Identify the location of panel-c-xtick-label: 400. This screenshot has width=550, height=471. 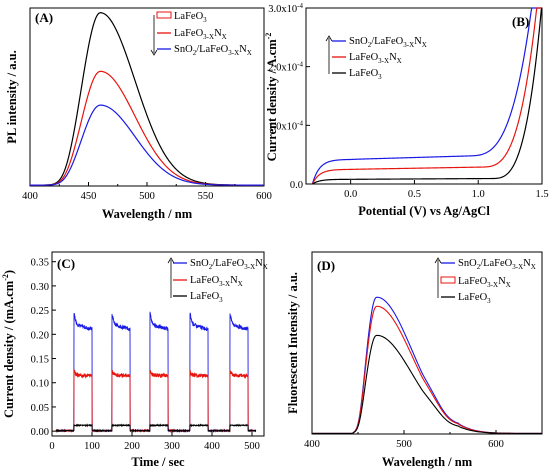
(212, 446).